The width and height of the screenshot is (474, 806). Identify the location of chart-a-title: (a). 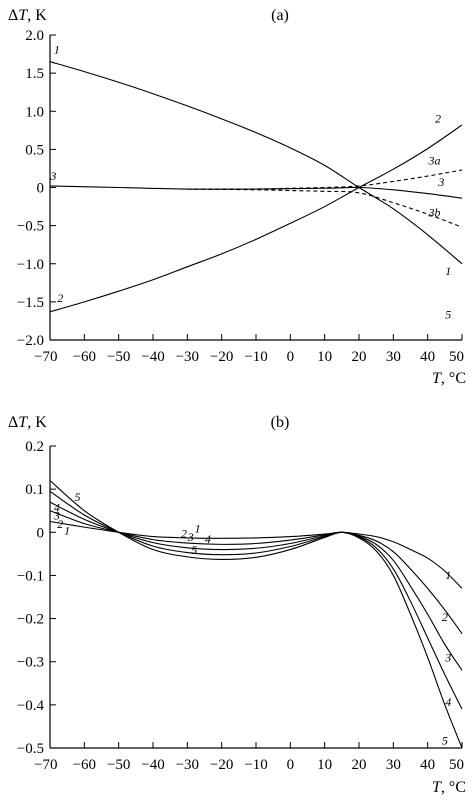
(280, 15).